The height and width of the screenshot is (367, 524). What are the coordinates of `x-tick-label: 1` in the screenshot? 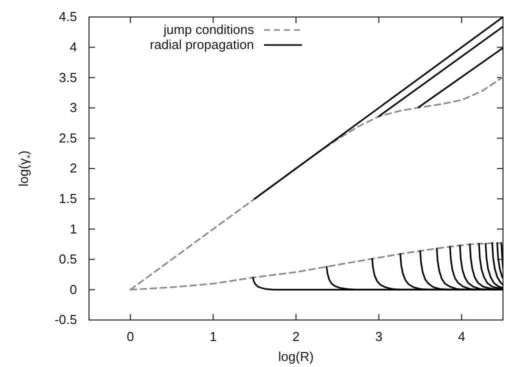 It's located at (213, 336).